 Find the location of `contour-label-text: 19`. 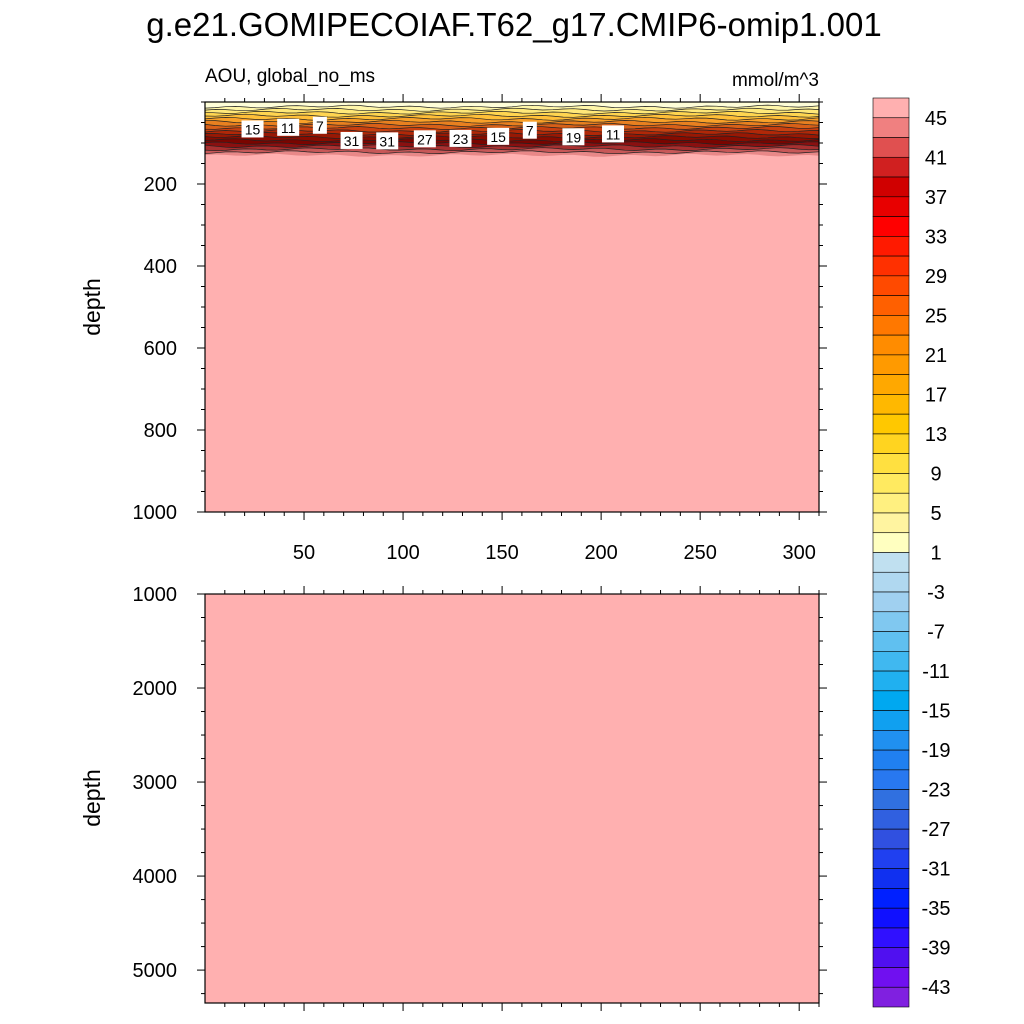

contour-label-text: 19 is located at coordinates (574, 137).